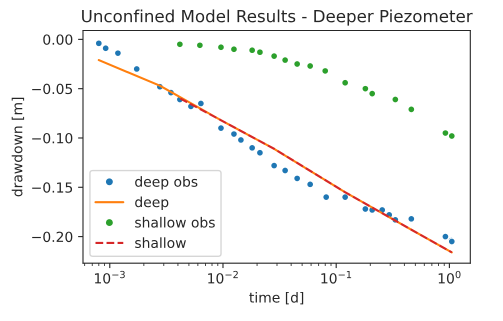 This screenshot has height=321, width=503. Describe the element at coordinates (18, 147) in the screenshot. I see `y-axis-title: drawdown [m]` at that location.